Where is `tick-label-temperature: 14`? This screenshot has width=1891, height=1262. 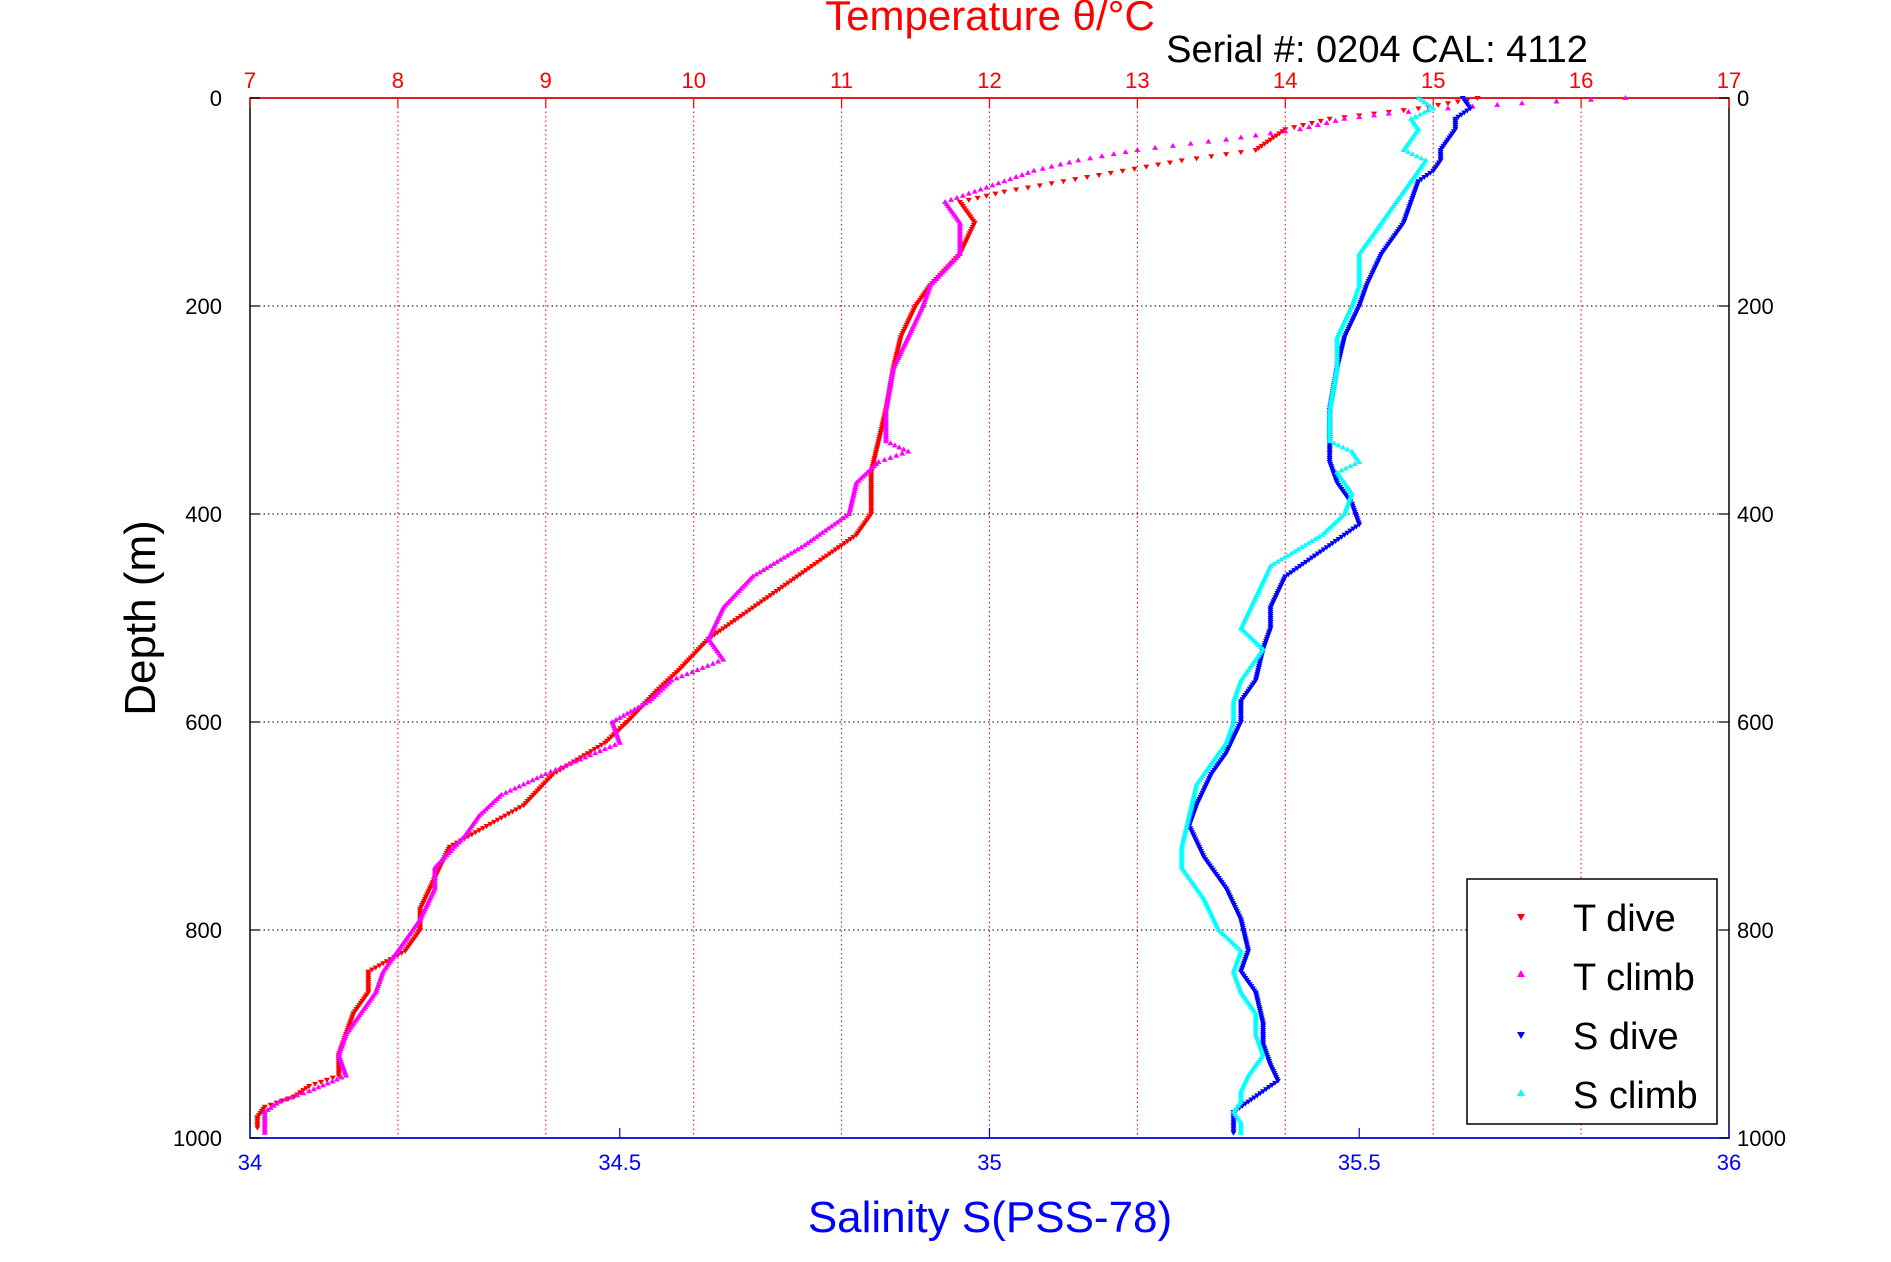 tick-label-temperature: 14 is located at coordinates (1285, 80).